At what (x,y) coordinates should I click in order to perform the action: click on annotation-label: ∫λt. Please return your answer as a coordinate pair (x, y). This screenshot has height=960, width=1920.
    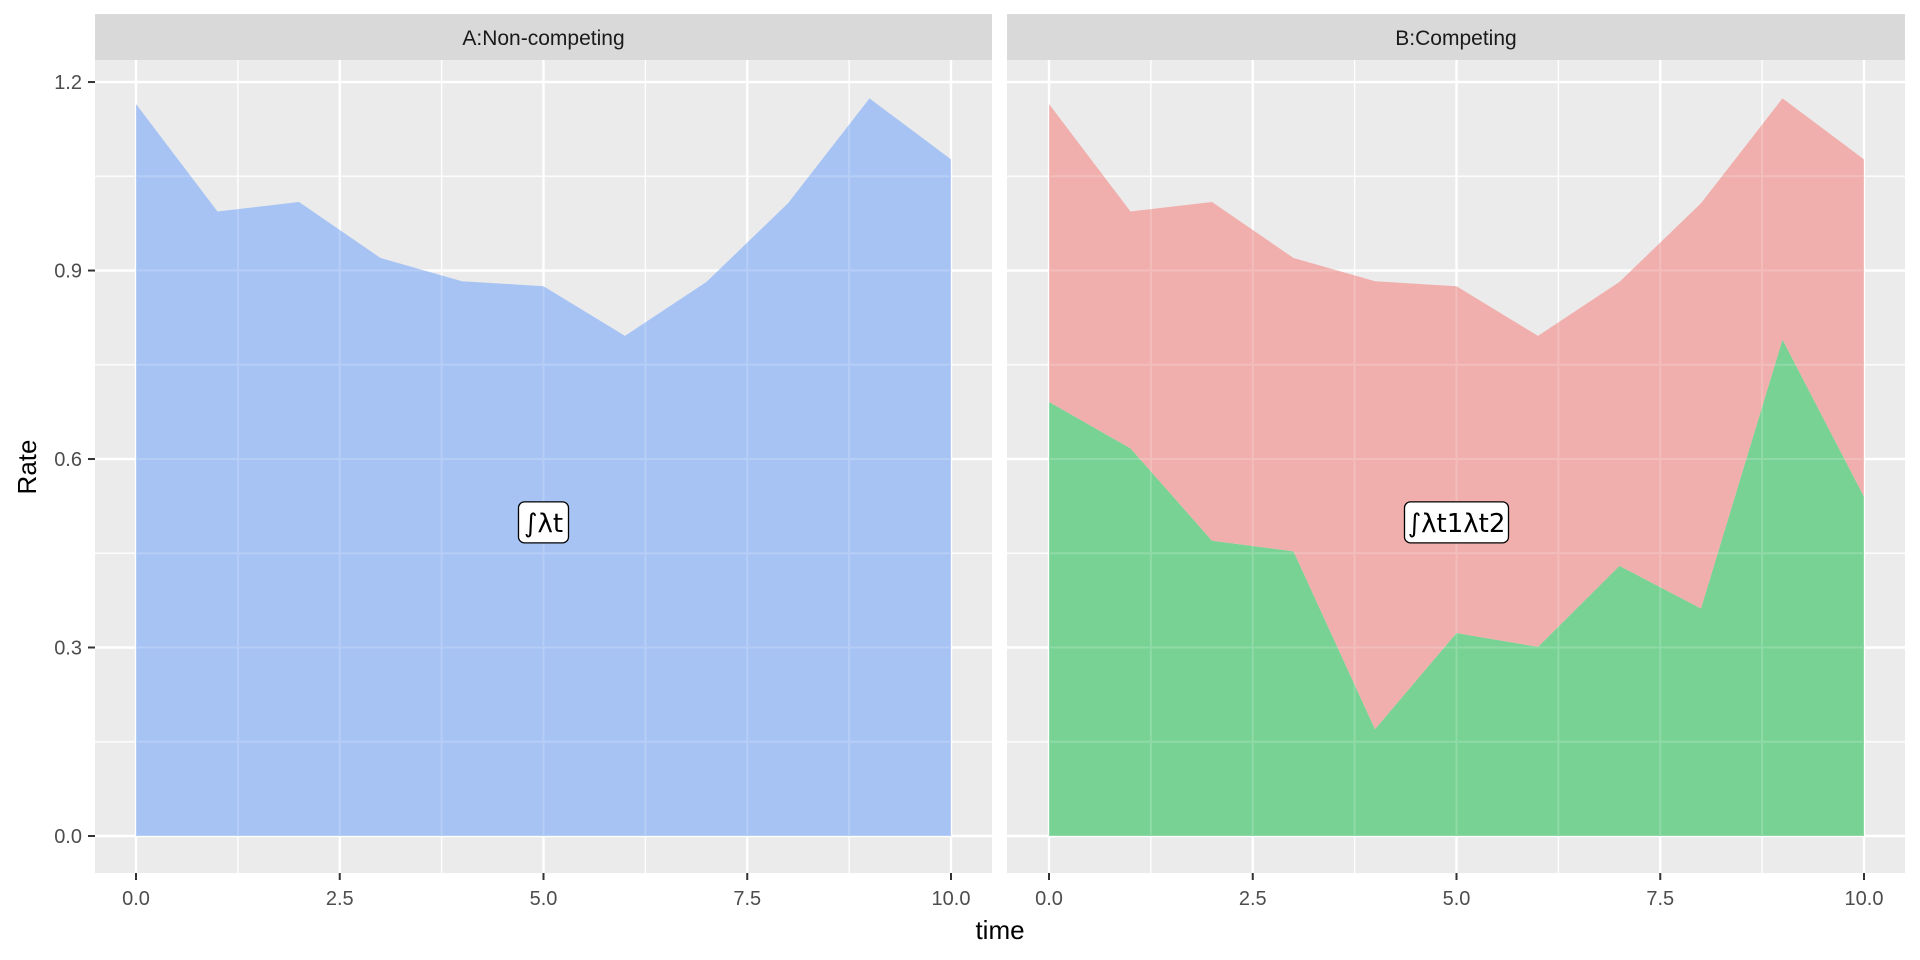
    Looking at the image, I should click on (543, 522).